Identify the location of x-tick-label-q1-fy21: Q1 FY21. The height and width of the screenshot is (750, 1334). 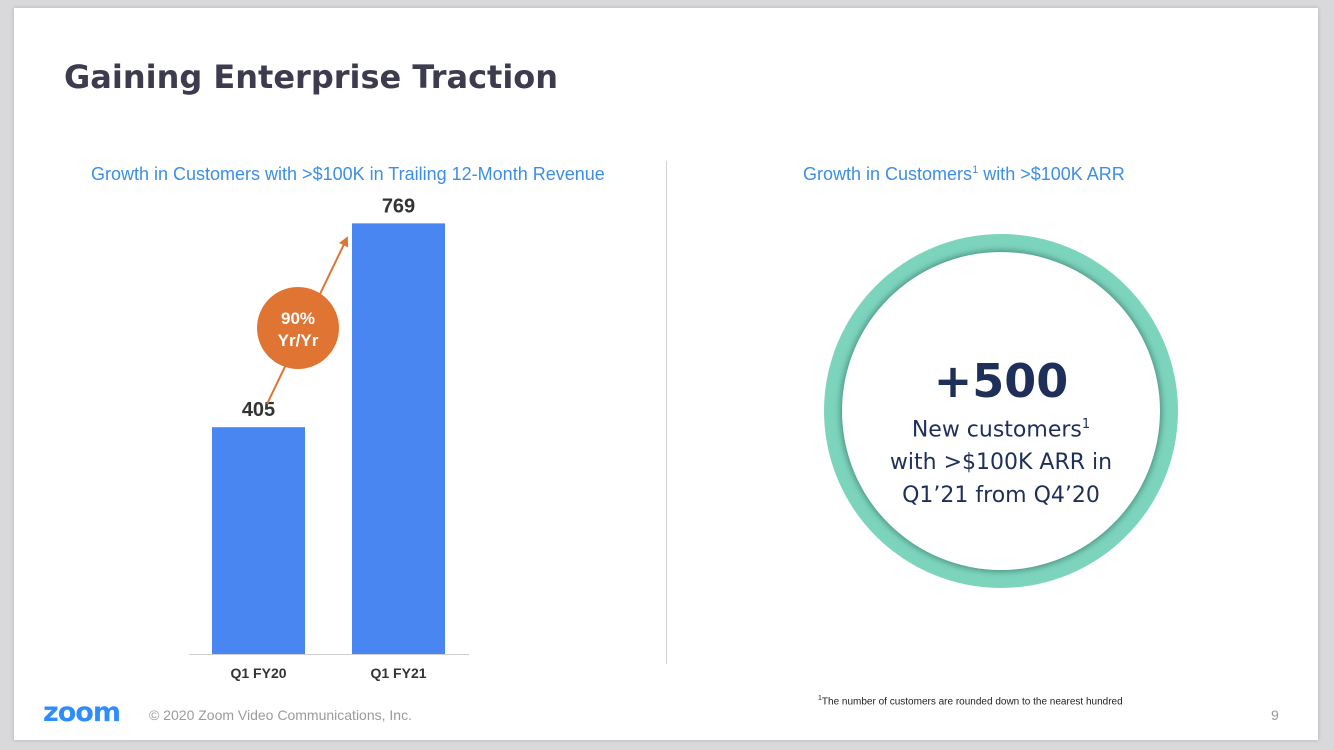
(398, 673).